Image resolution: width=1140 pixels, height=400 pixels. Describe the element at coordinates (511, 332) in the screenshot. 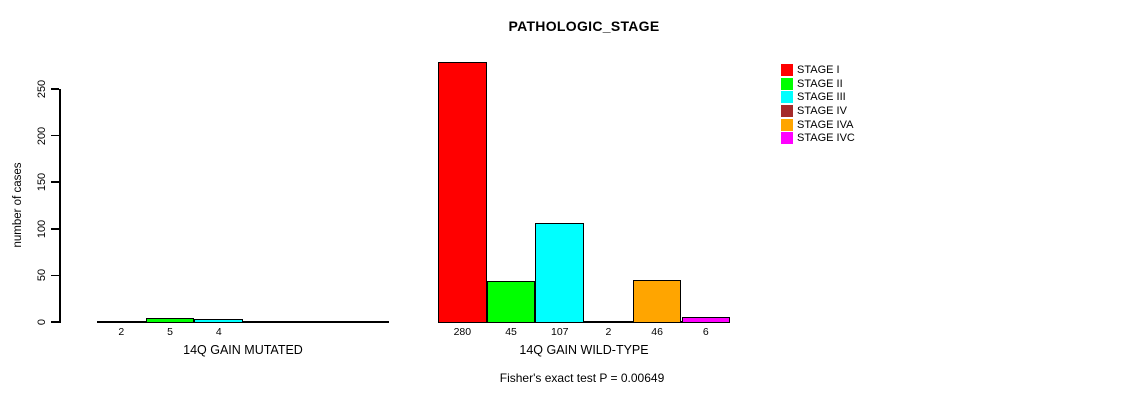

I see `bar-value-label: 45` at that location.